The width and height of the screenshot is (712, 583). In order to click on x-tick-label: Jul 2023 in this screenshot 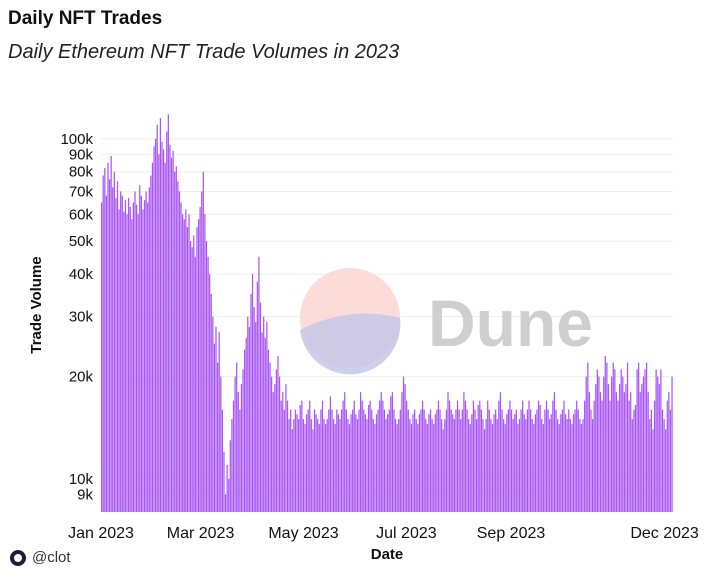, I will do `click(406, 533)`.